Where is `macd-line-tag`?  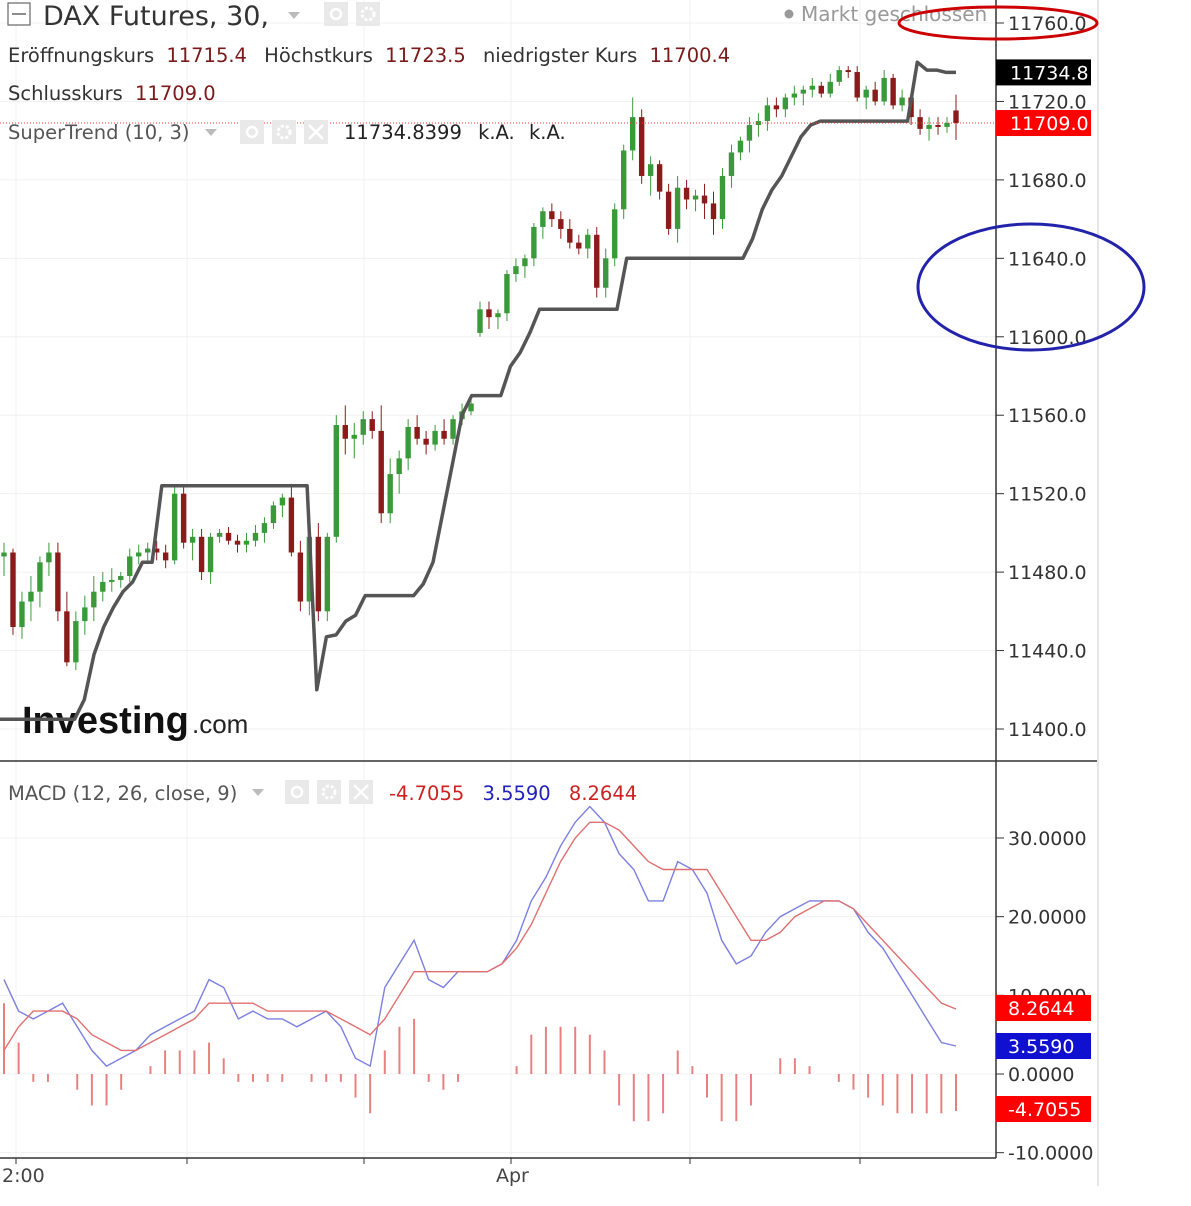 macd-line-tag is located at coordinates (1043, 1046).